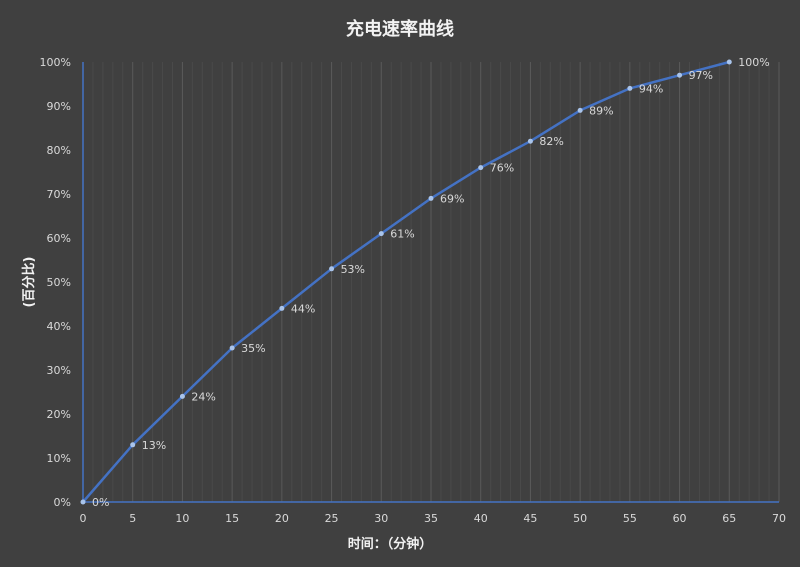 The width and height of the screenshot is (800, 567). Describe the element at coordinates (680, 518) in the screenshot. I see `x-tick-label: 60` at that location.